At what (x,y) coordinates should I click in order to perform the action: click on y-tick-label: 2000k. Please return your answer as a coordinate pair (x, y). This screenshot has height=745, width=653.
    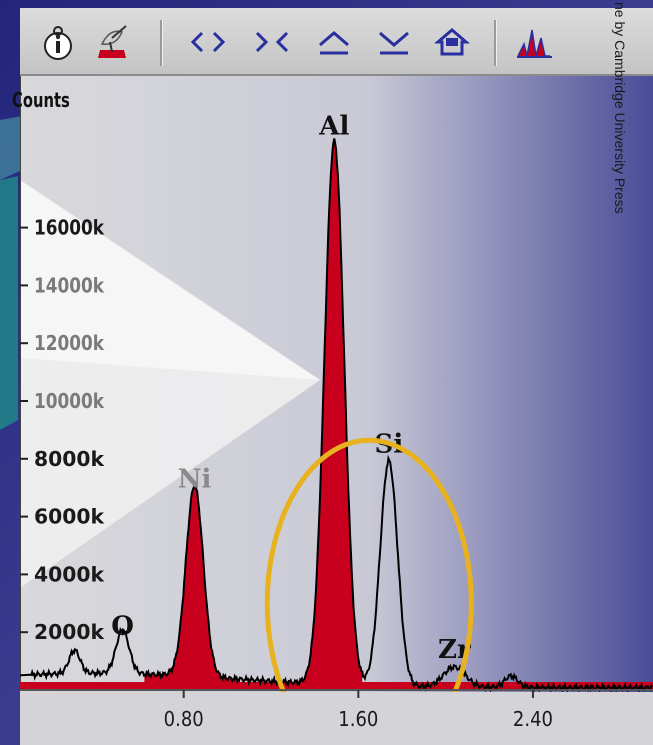
    Looking at the image, I should click on (69, 632).